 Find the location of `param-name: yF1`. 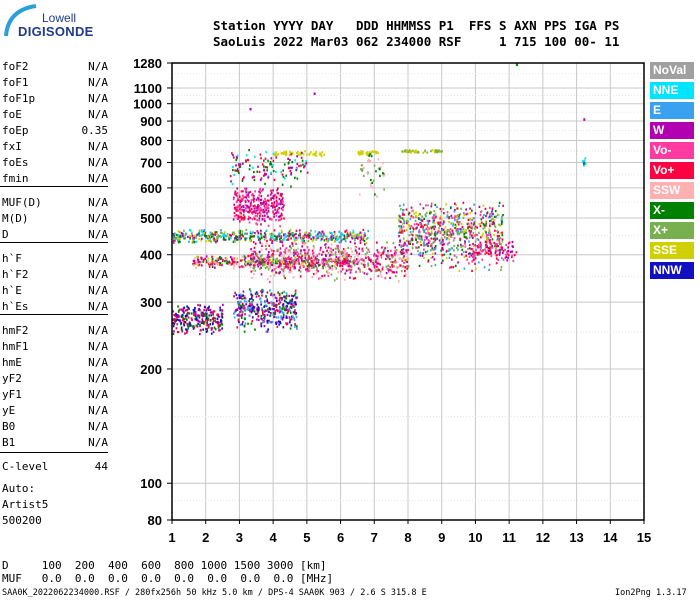

param-name: yF1 is located at coordinates (12, 394).